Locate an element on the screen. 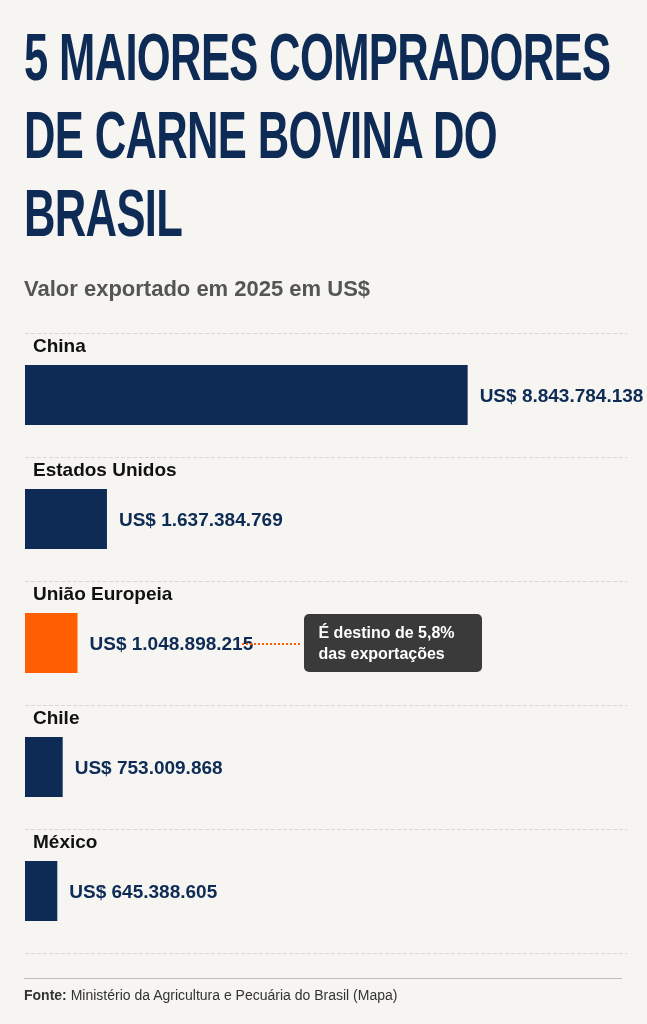  y-tick-label: China is located at coordinates (60, 345).